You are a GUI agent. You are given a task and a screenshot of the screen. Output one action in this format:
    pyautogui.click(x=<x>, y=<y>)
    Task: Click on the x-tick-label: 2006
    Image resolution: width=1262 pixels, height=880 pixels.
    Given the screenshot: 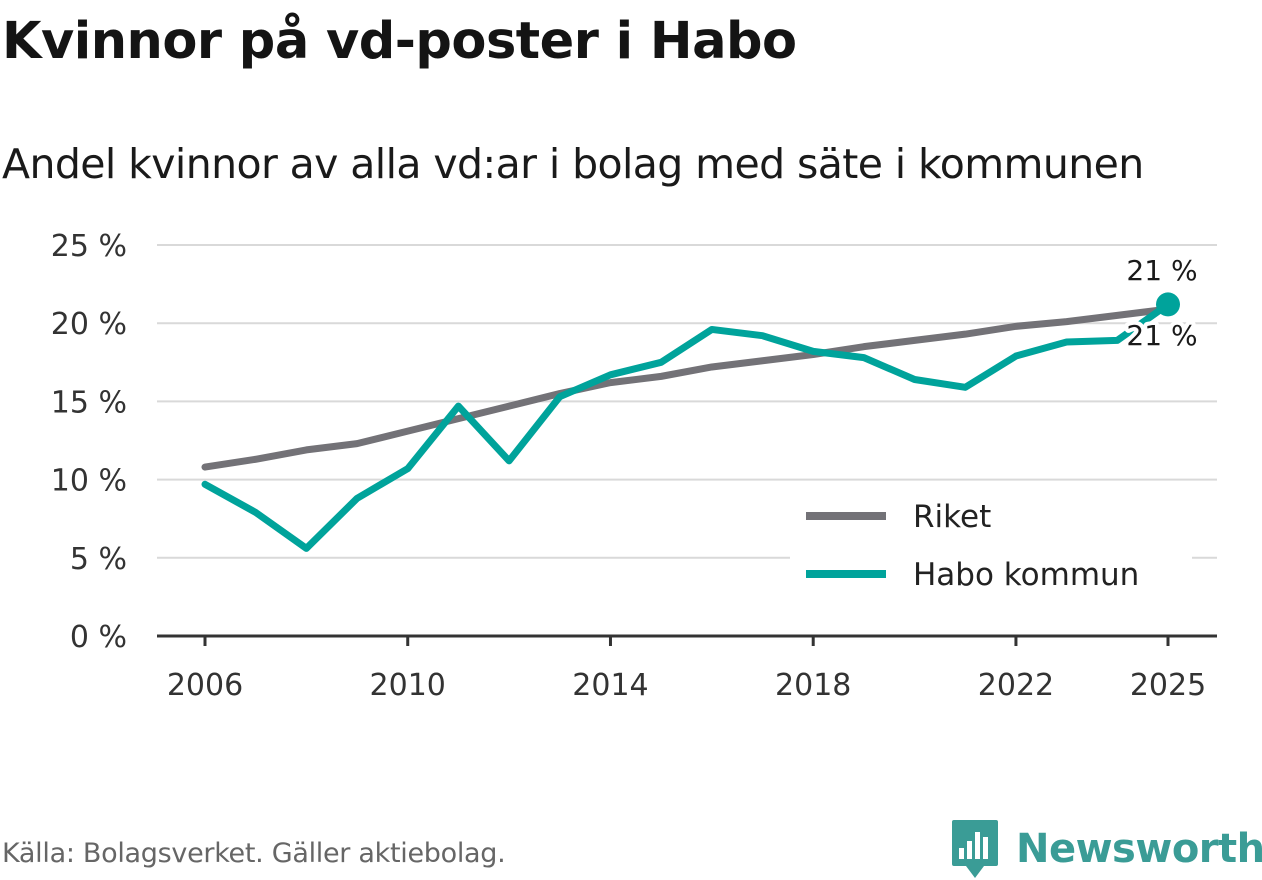 What is the action you would take?
    pyautogui.click(x=205, y=685)
    